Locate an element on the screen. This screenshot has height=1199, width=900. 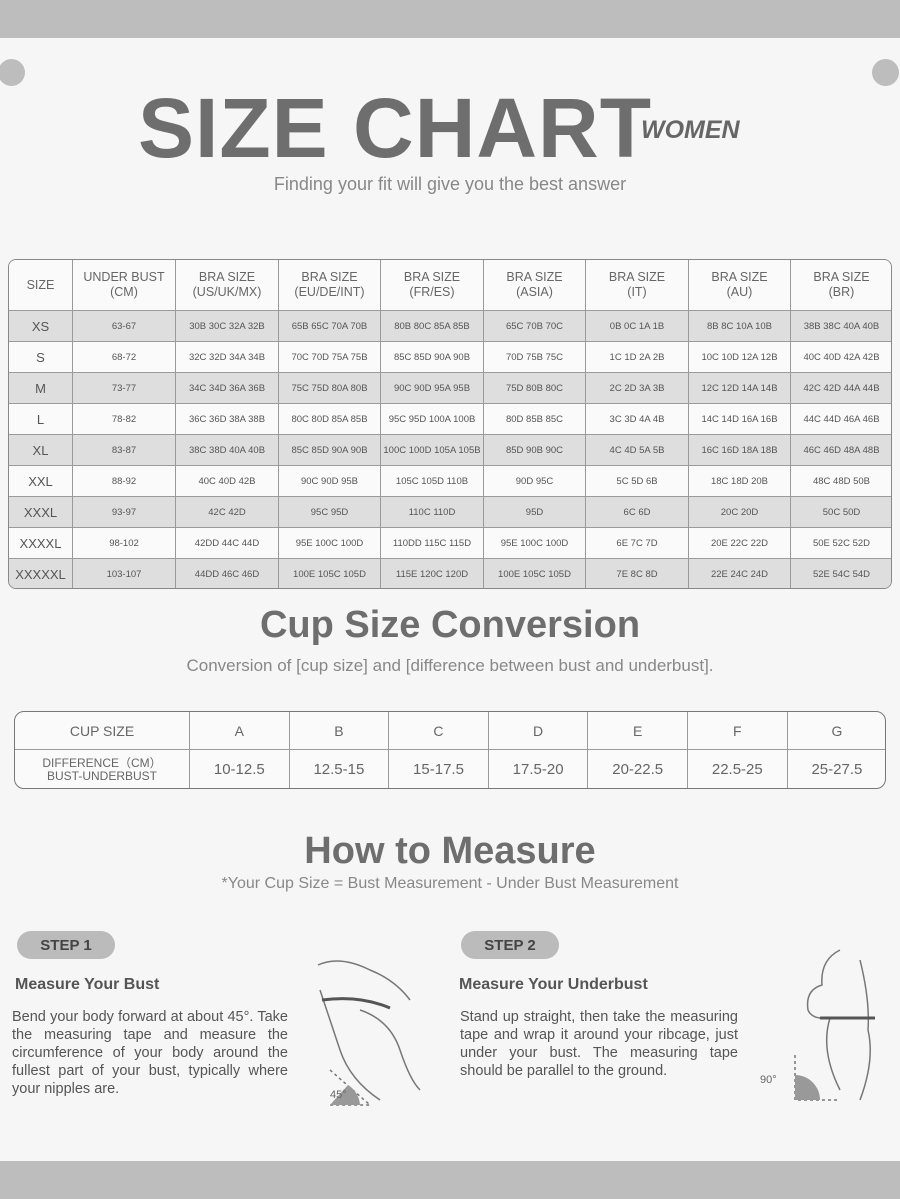
cell: XXXL is located at coordinates (41, 512).